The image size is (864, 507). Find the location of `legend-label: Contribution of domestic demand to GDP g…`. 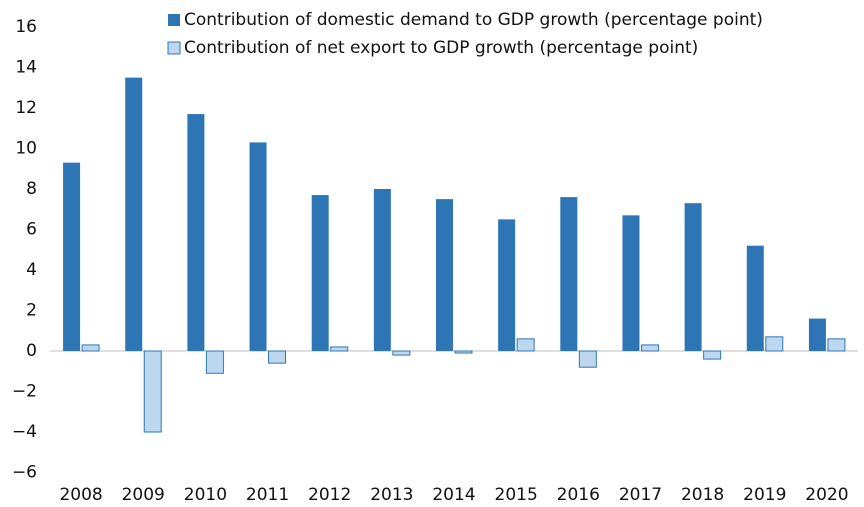

legend-label: Contribution of domestic demand to GDP g… is located at coordinates (473, 20).